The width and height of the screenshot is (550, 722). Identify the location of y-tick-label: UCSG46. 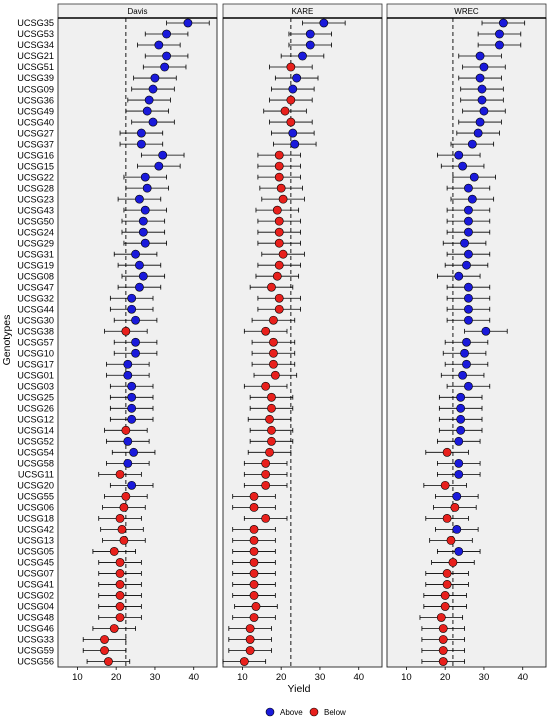
(35, 629).